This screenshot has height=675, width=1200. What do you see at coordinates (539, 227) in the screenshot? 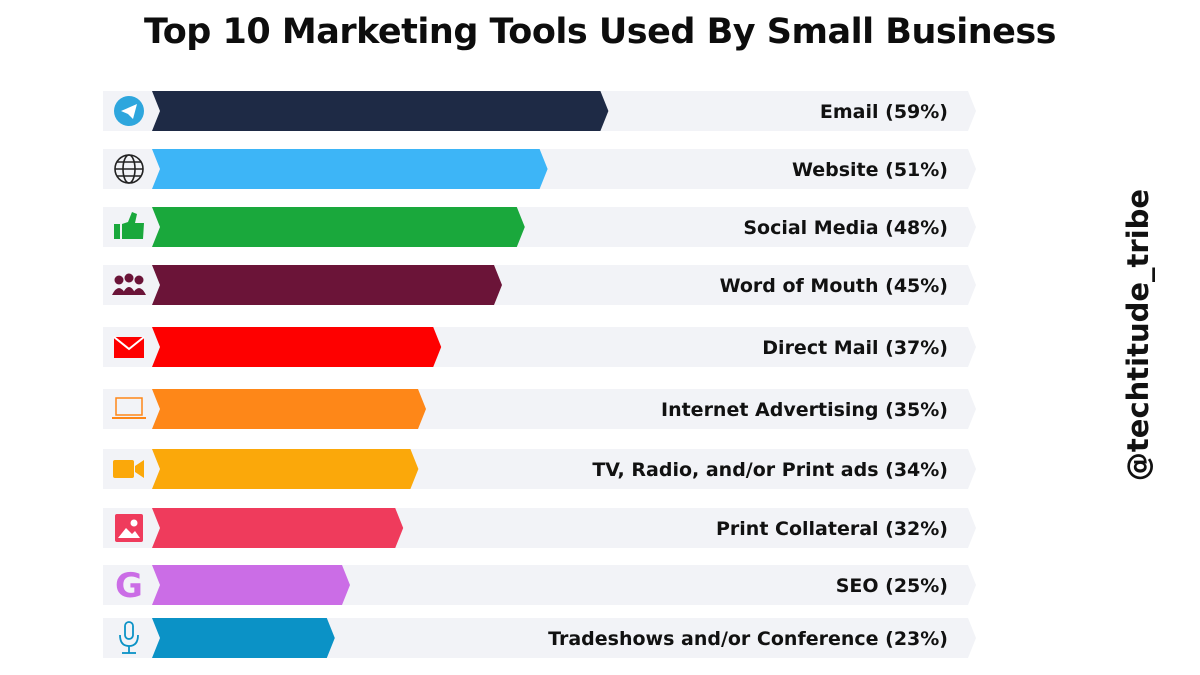
I see `bar-row: Social Media (48%)` at bounding box center [539, 227].